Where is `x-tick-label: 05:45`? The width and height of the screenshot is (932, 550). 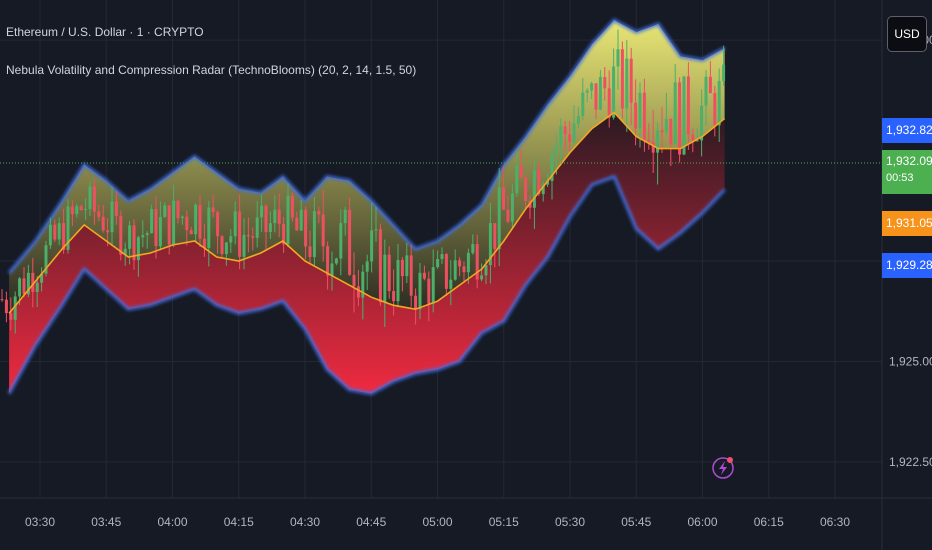 x-tick-label: 05:45 is located at coordinates (636, 522).